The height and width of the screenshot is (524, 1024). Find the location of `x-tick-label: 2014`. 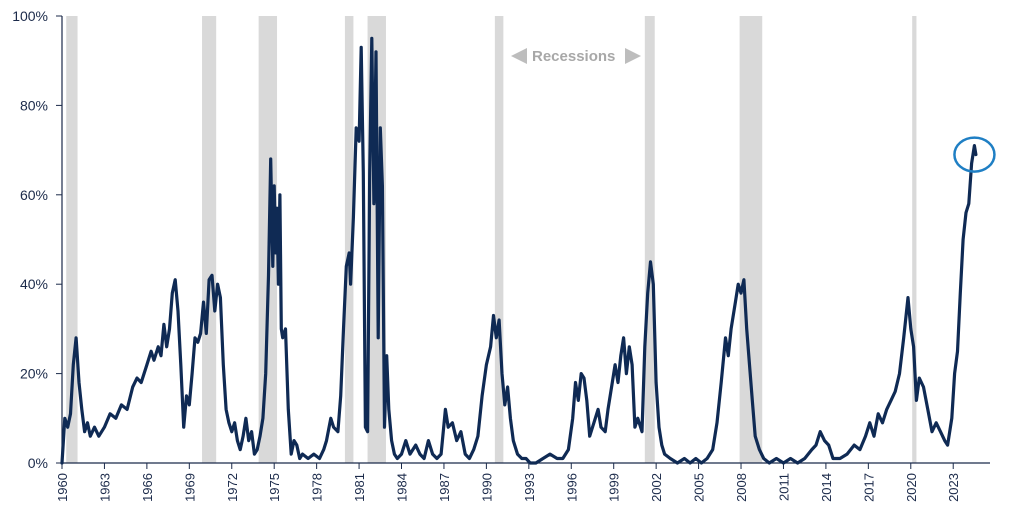

x-tick-label: 2014 is located at coordinates (826, 487).